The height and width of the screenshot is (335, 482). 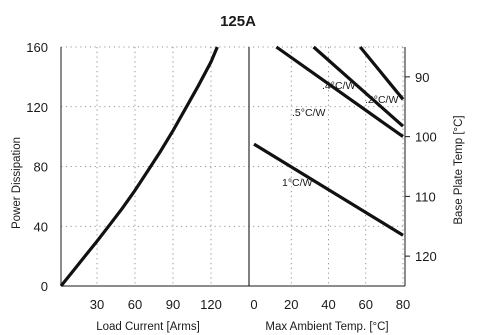 I want to click on x-tick-label-right: 60, so click(x=366, y=304).